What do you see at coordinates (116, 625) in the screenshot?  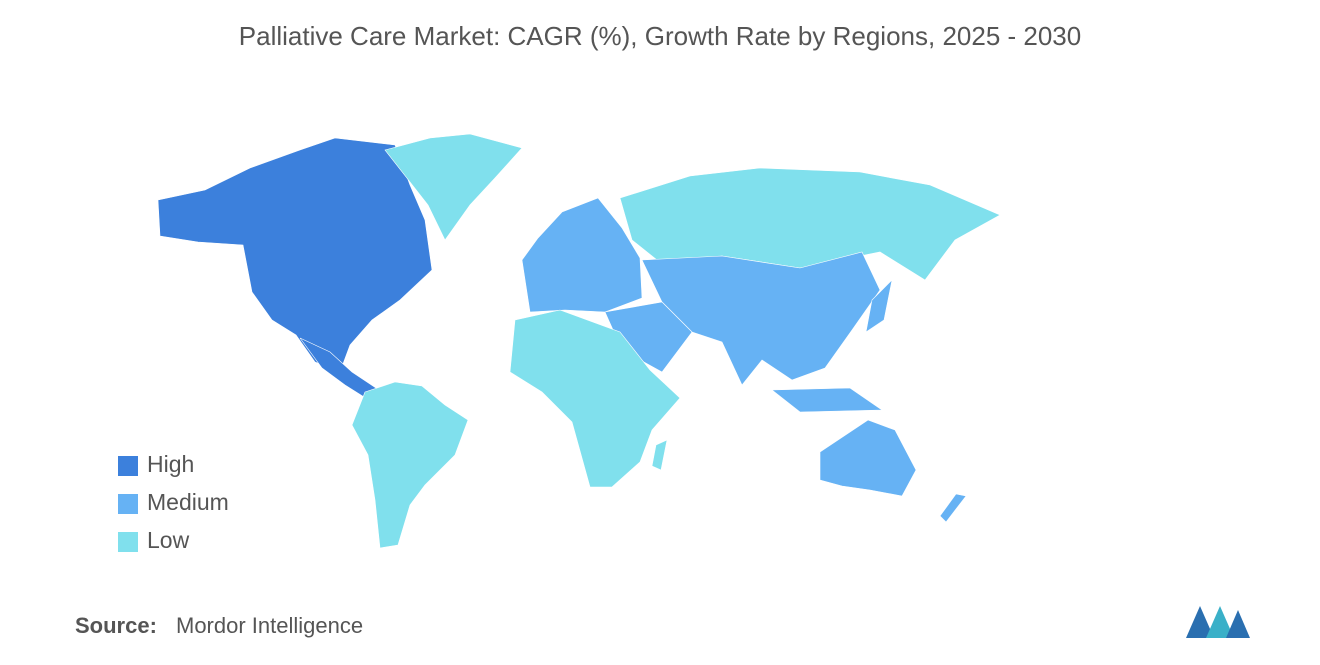 I see `source-label: Source:` at bounding box center [116, 625].